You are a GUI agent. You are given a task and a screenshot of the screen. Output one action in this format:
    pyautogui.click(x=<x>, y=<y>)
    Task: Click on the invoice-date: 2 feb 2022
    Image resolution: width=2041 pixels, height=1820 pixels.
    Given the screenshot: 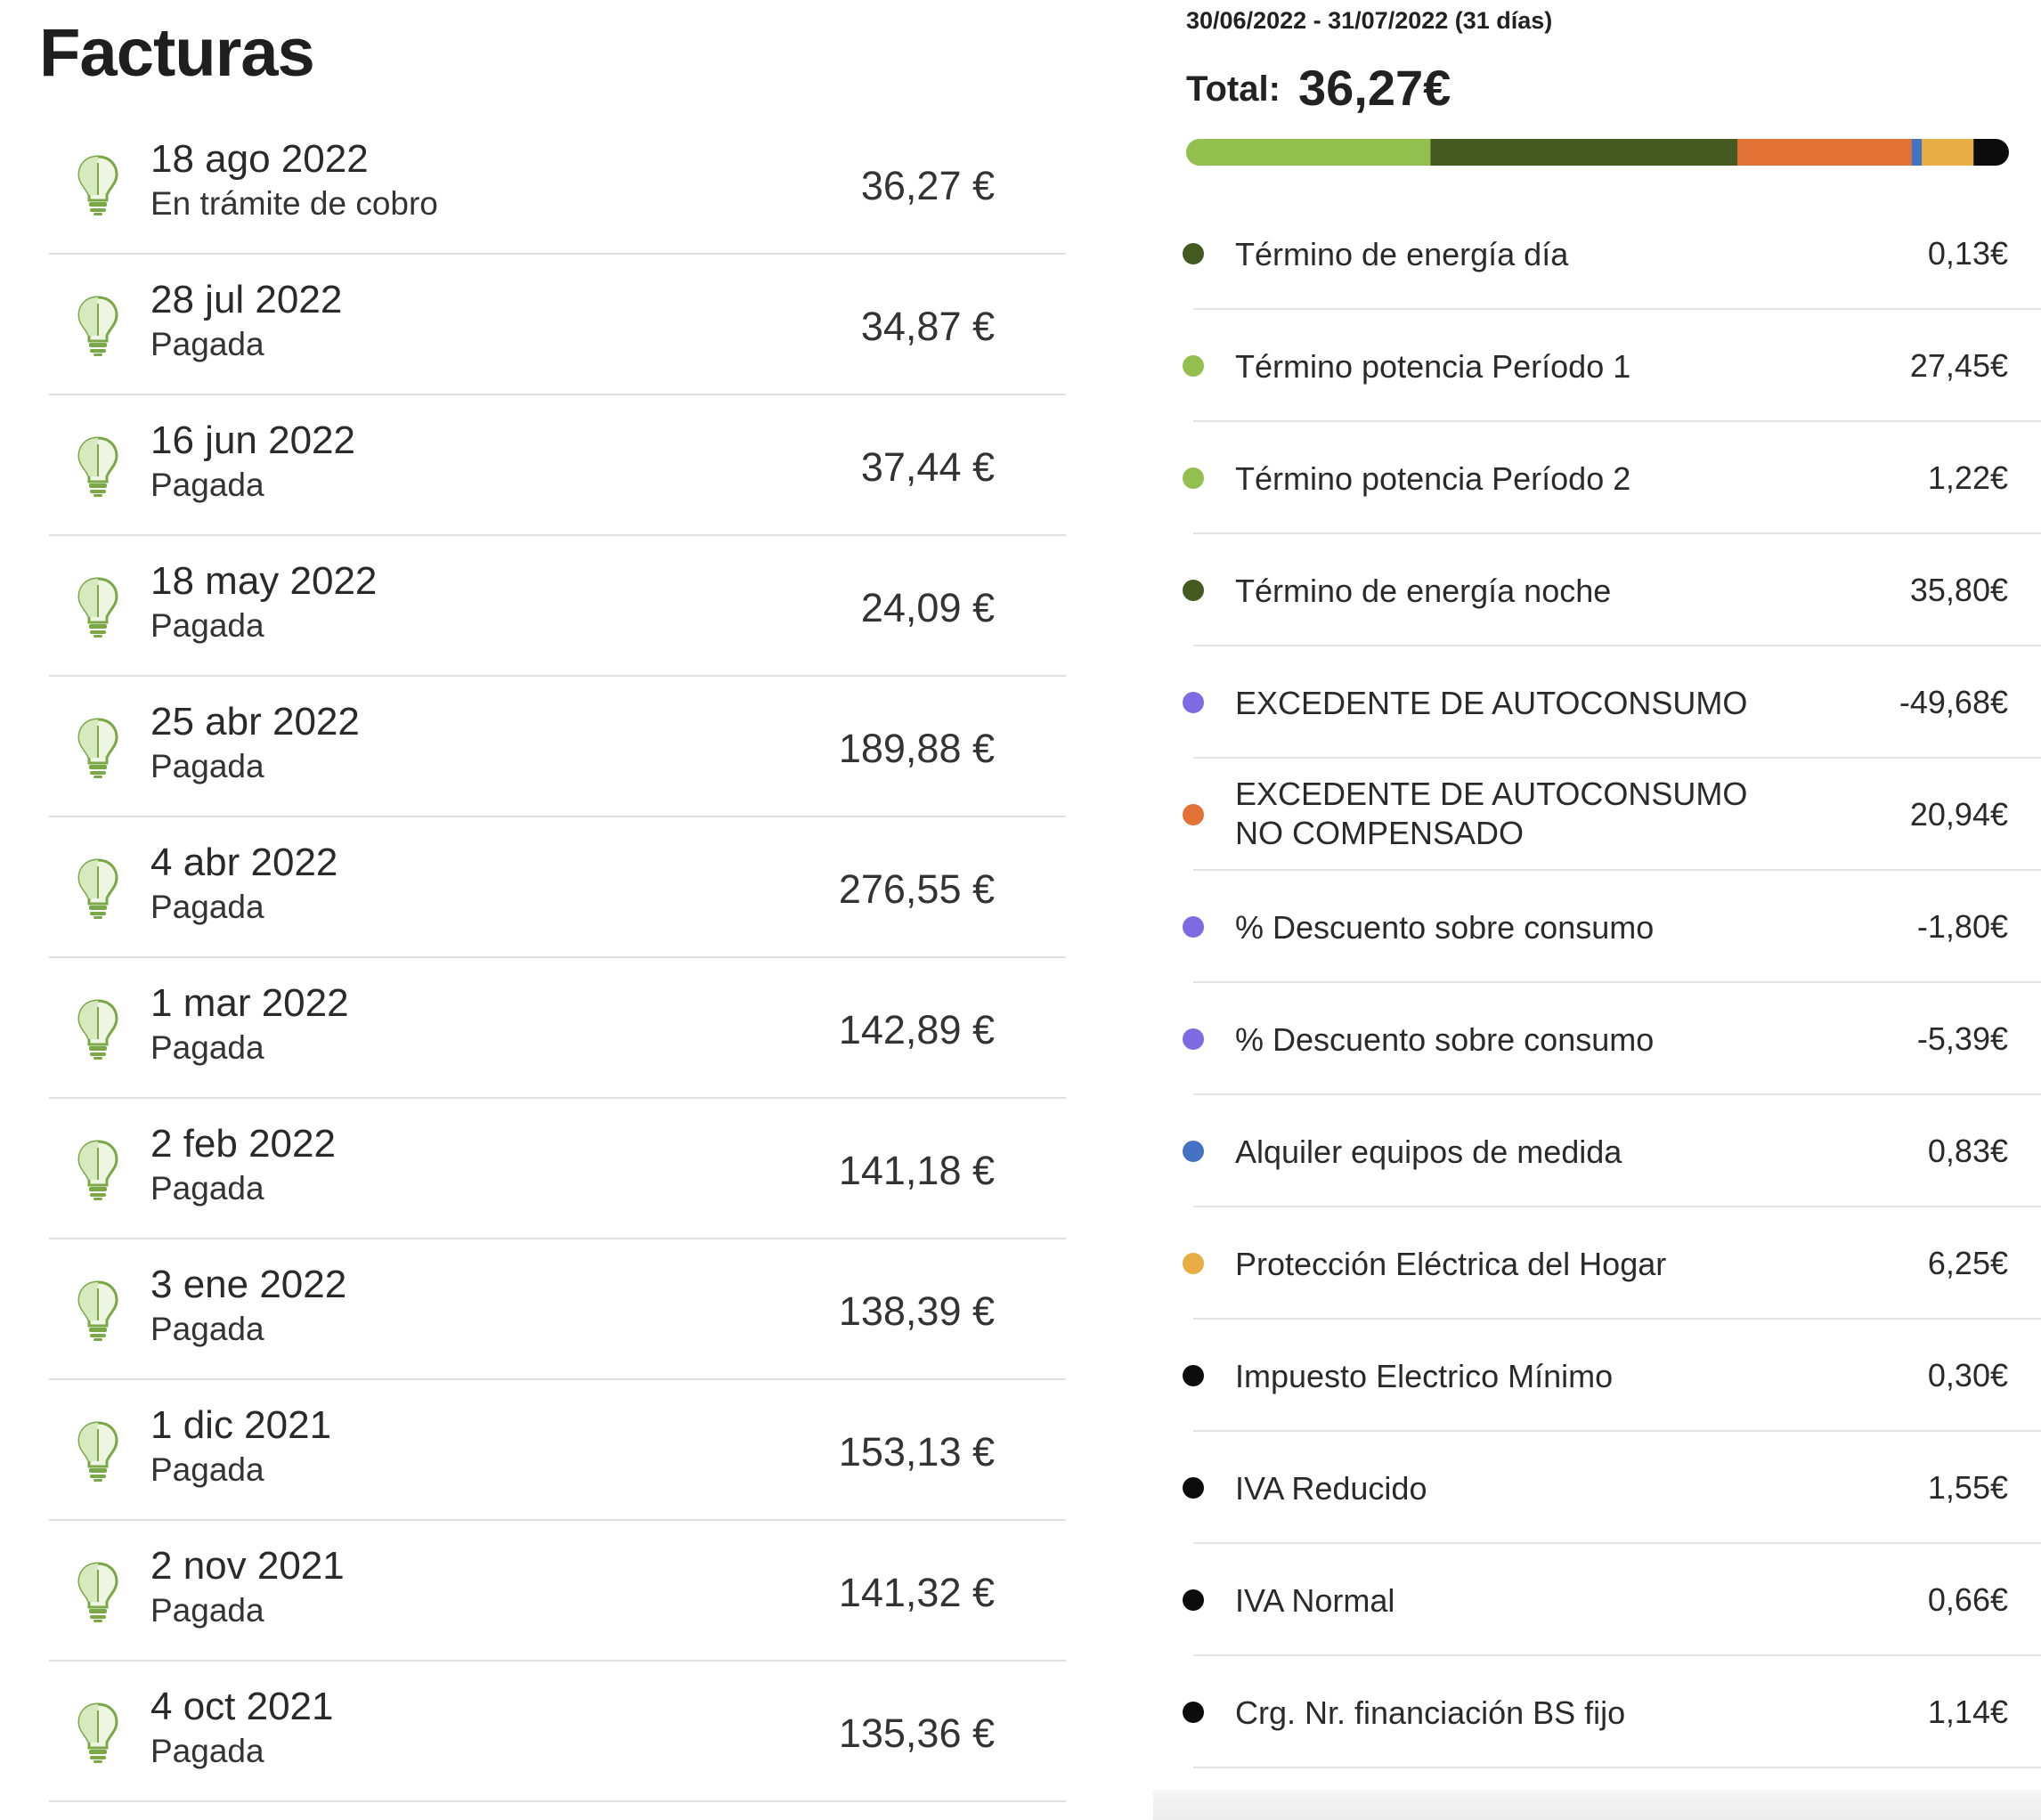 What is the action you would take?
    pyautogui.click(x=243, y=1144)
    